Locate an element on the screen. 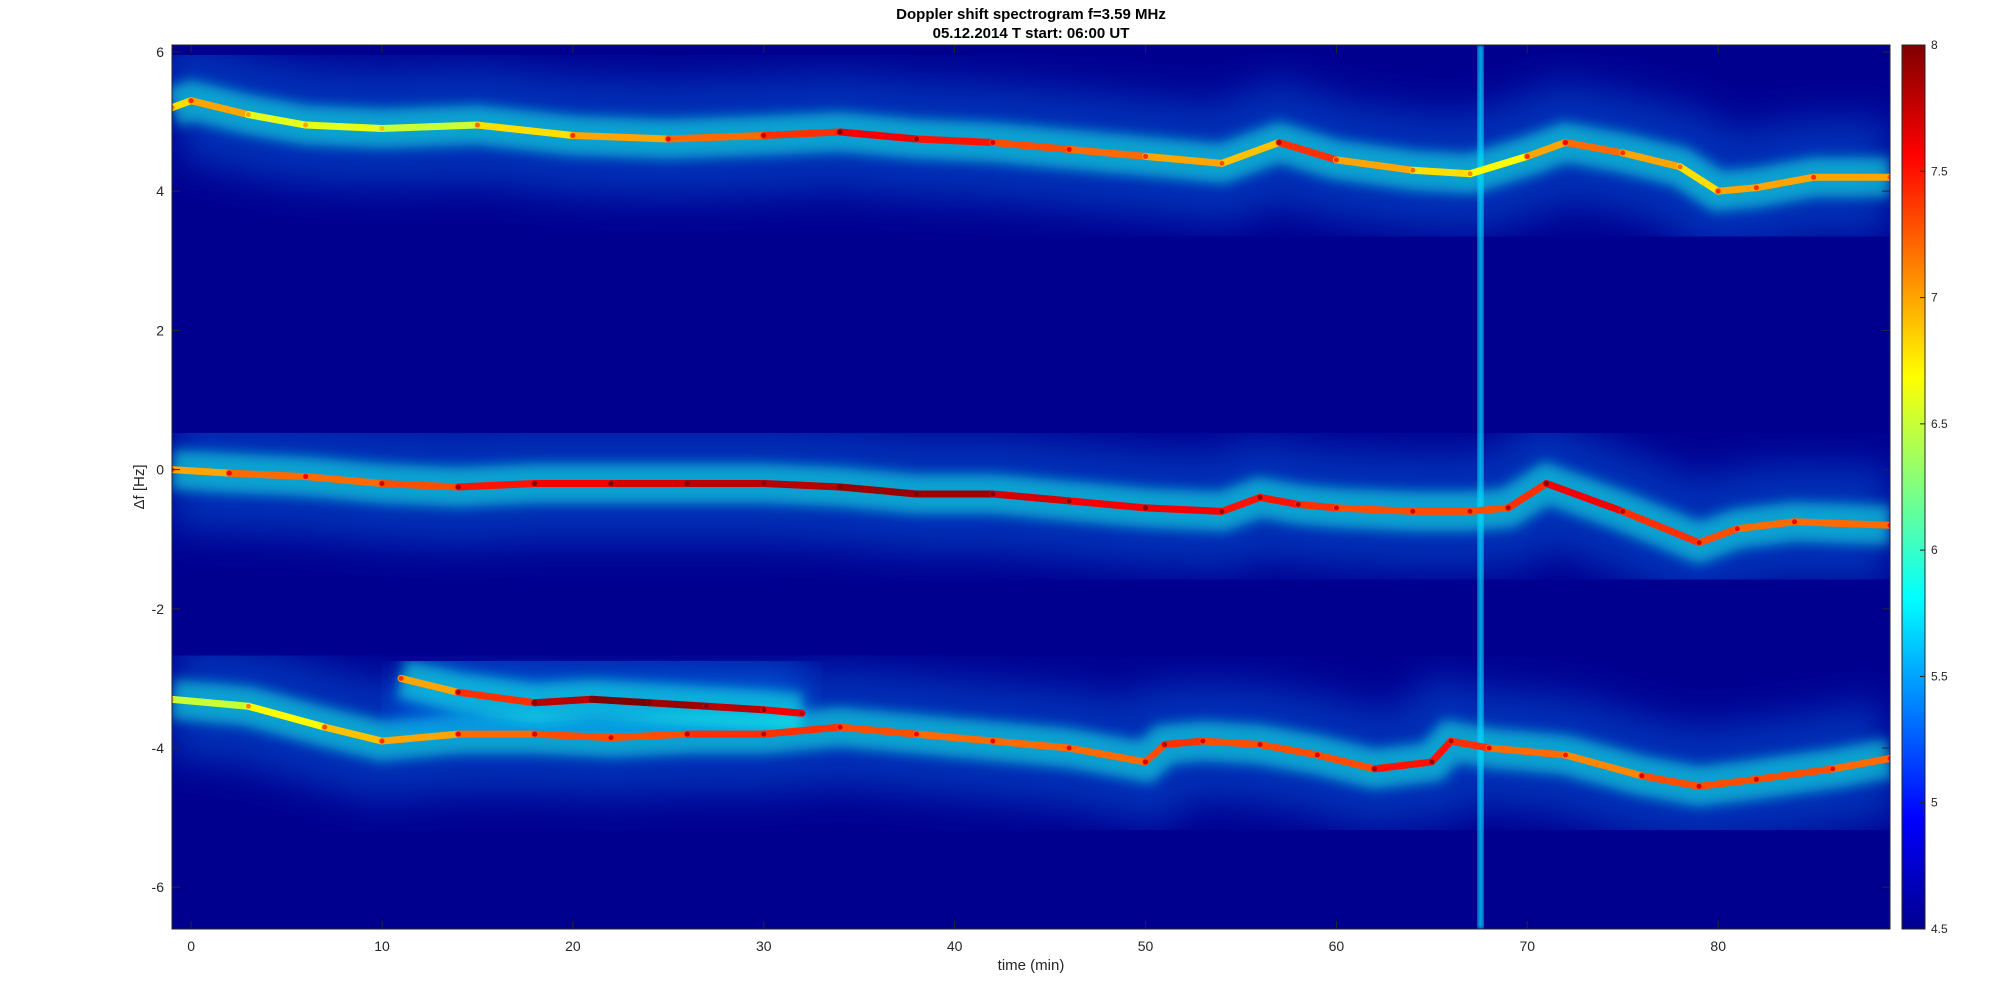  colorbar-tick-label: 5.5 is located at coordinates (1939, 676).